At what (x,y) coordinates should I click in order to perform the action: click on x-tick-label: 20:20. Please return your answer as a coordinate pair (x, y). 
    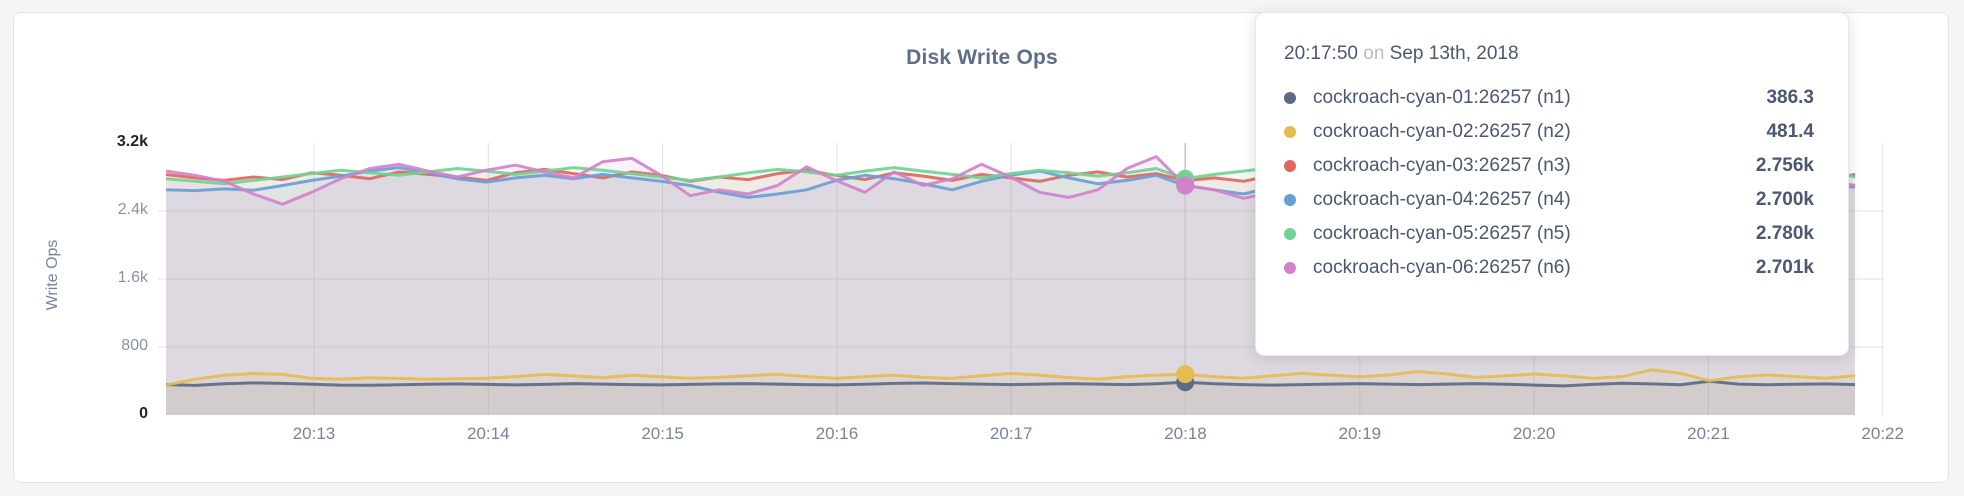
    Looking at the image, I should click on (1534, 433).